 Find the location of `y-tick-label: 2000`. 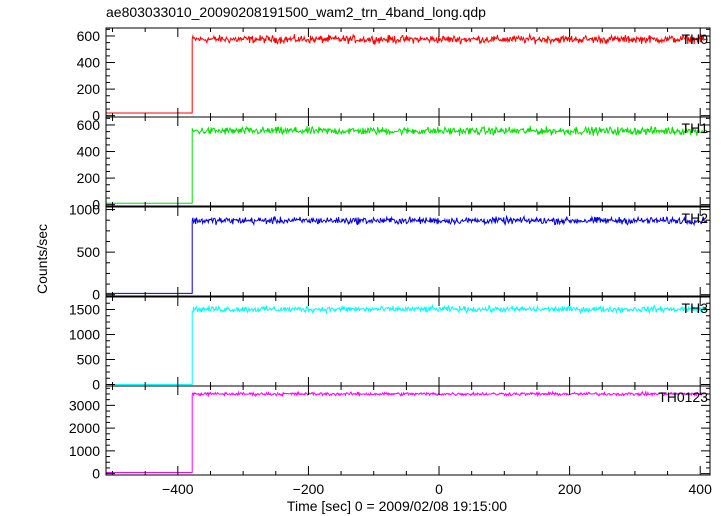

y-tick-label: 2000 is located at coordinates (84, 428).